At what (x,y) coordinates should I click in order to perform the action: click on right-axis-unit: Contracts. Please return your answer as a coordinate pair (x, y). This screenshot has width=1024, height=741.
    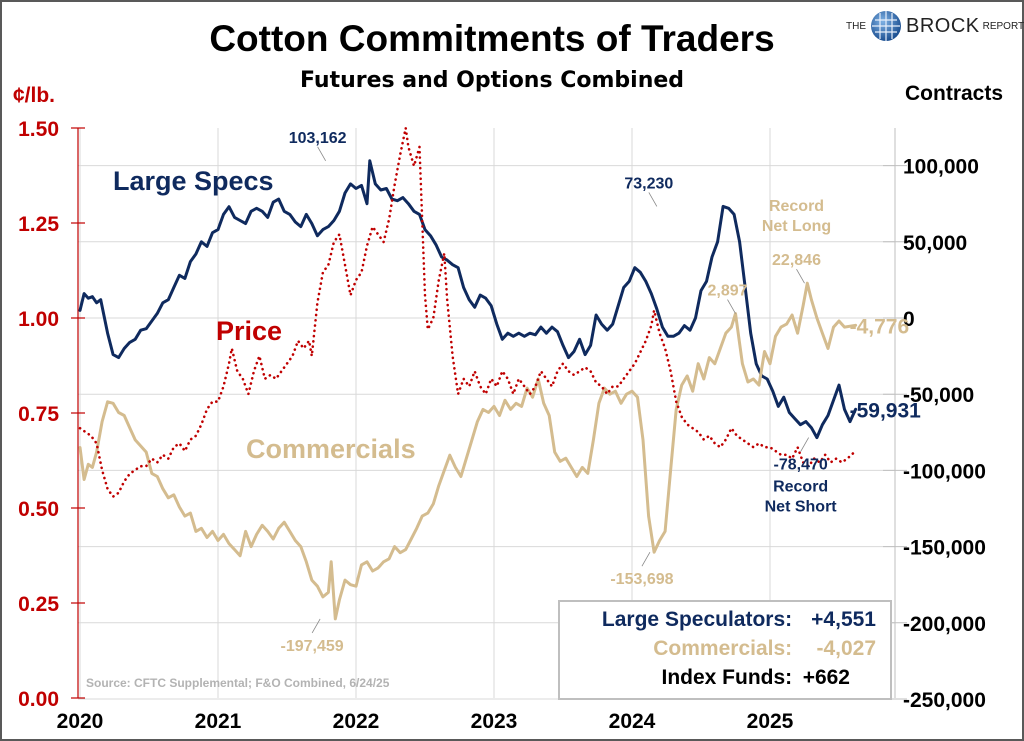
    Looking at the image, I should click on (954, 93).